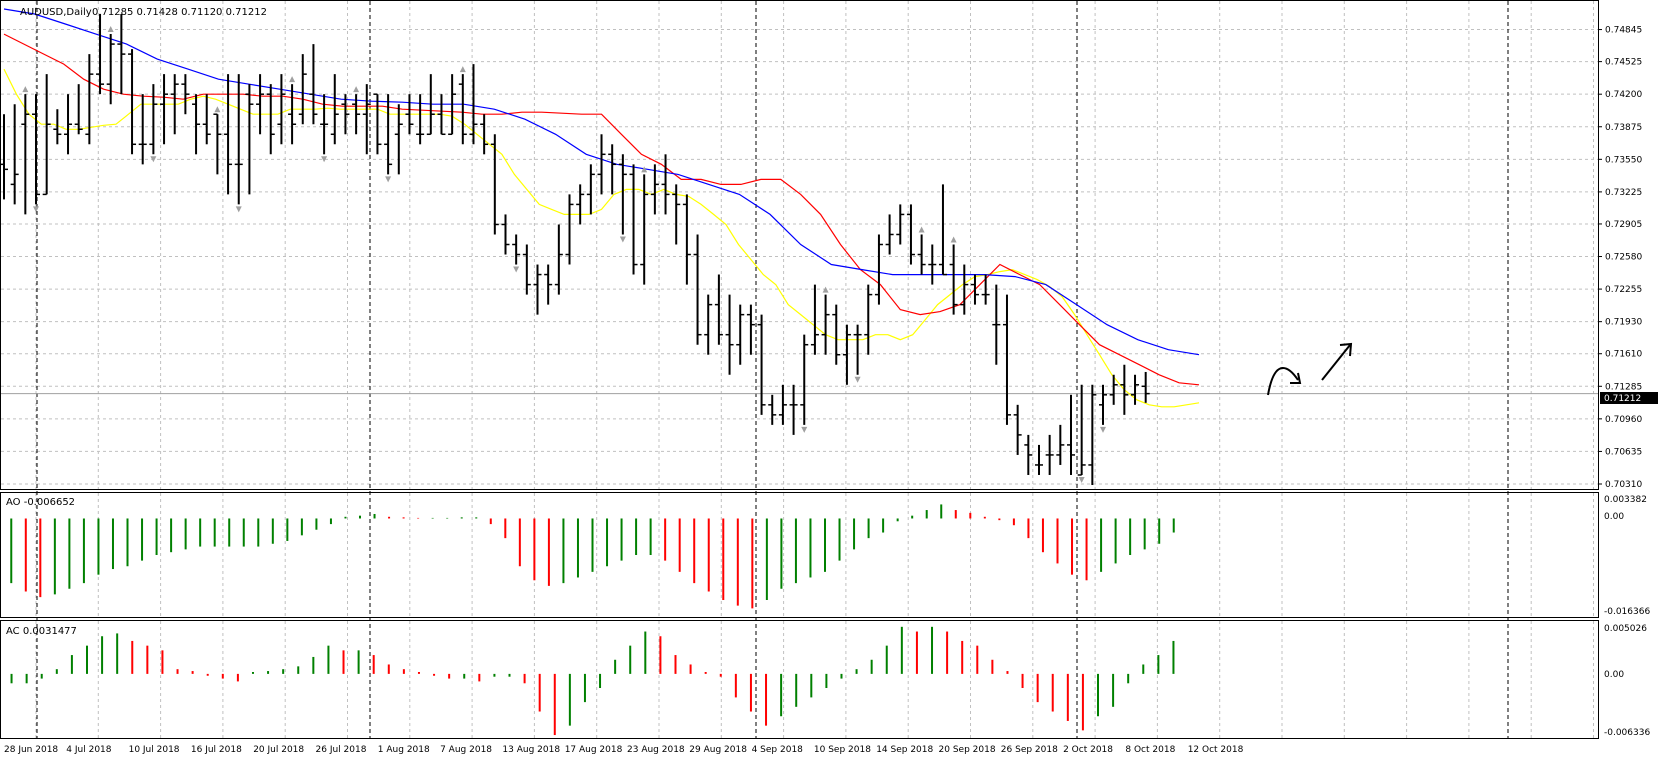 This screenshot has height=760, width=1660. What do you see at coordinates (216, 750) in the screenshot?
I see `date-tick-label: 16 Jul 2018` at bounding box center [216, 750].